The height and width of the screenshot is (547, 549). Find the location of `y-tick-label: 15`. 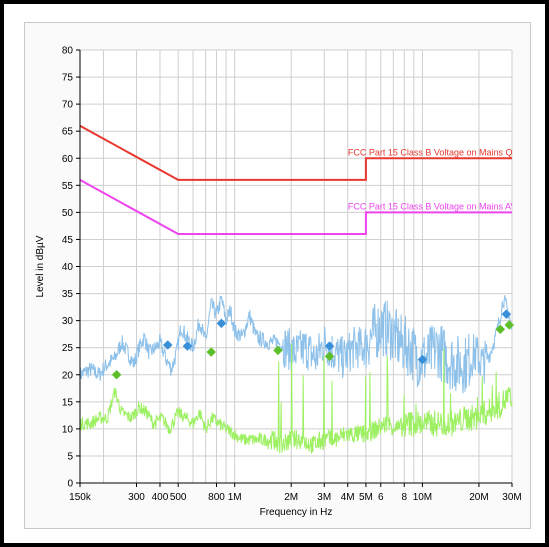

y-tick-label: 15 is located at coordinates (68, 402).